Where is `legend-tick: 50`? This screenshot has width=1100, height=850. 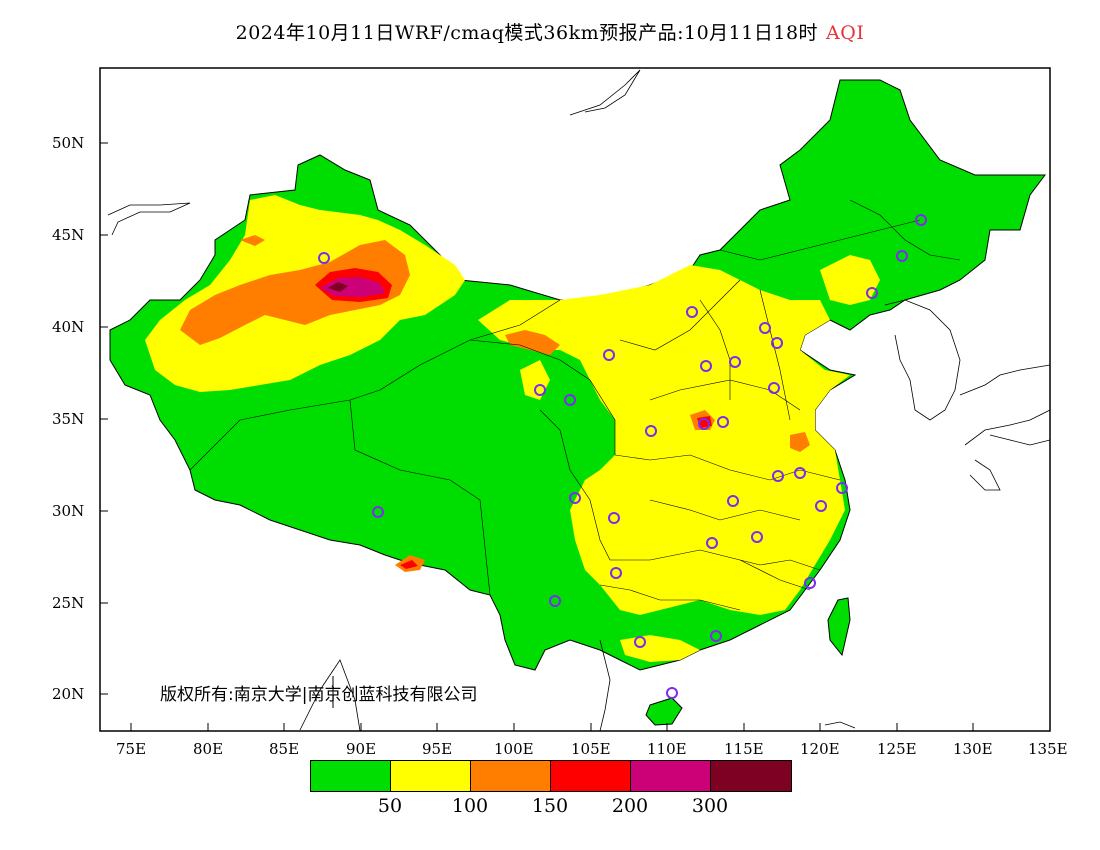 legend-tick: 50 is located at coordinates (390, 806).